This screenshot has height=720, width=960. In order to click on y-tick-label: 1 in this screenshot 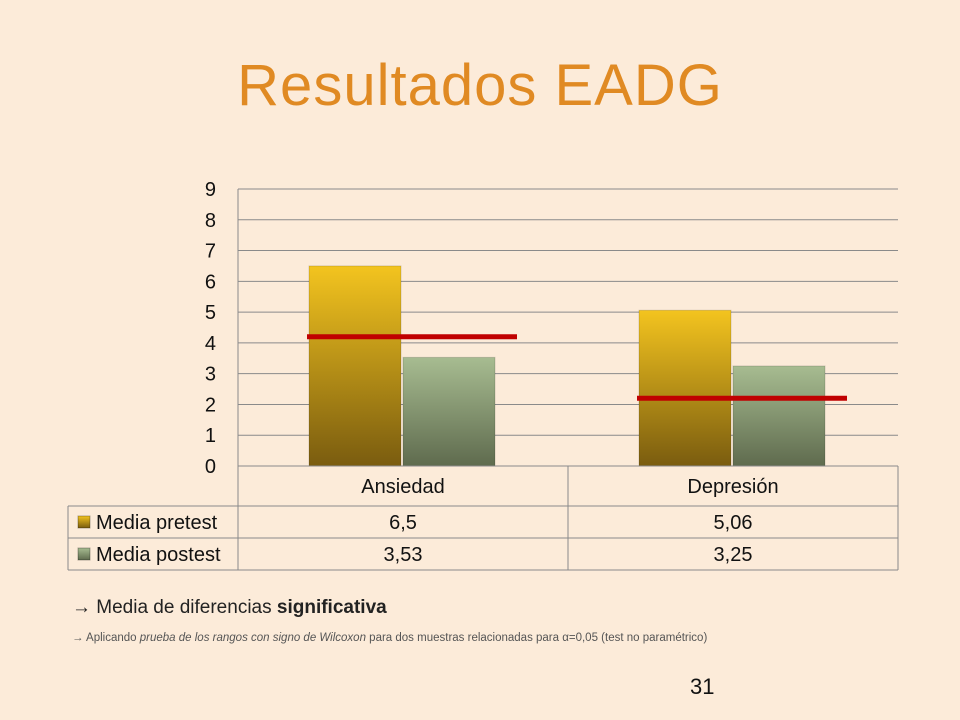, I will do `click(210, 436)`.